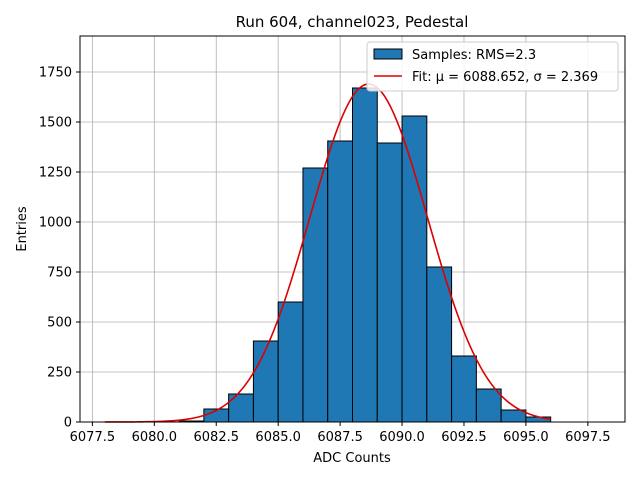 The height and width of the screenshot is (480, 640). I want to click on y-axis-label: Entries, so click(22, 229).